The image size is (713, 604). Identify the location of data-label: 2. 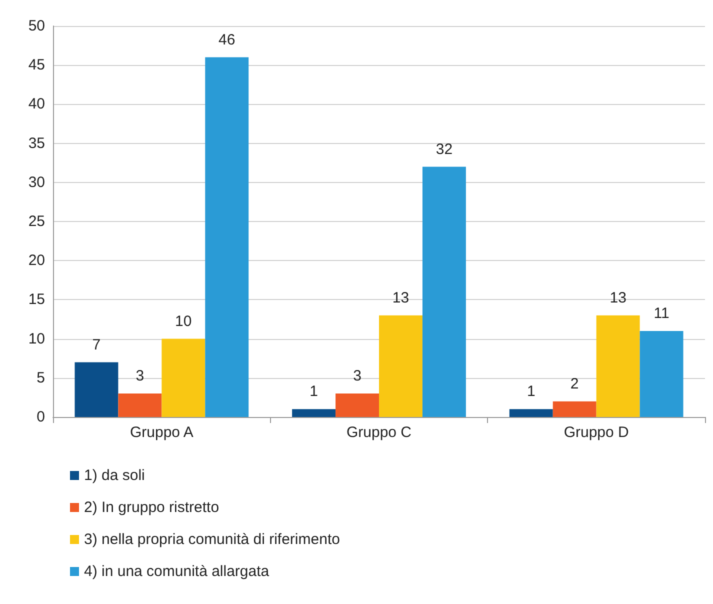
(574, 383).